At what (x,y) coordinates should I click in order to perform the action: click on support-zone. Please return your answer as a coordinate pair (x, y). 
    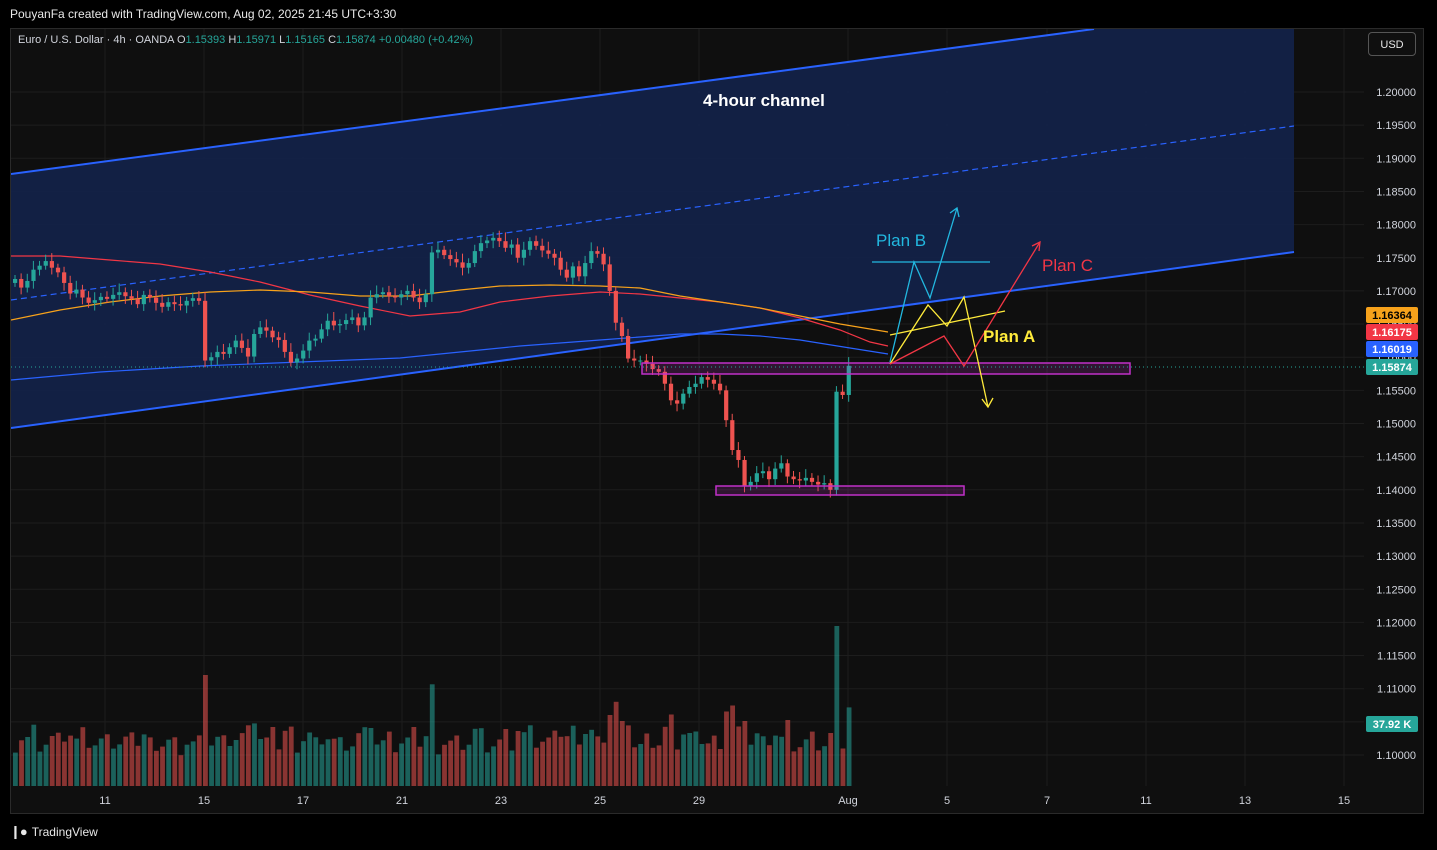
    Looking at the image, I should click on (840, 490).